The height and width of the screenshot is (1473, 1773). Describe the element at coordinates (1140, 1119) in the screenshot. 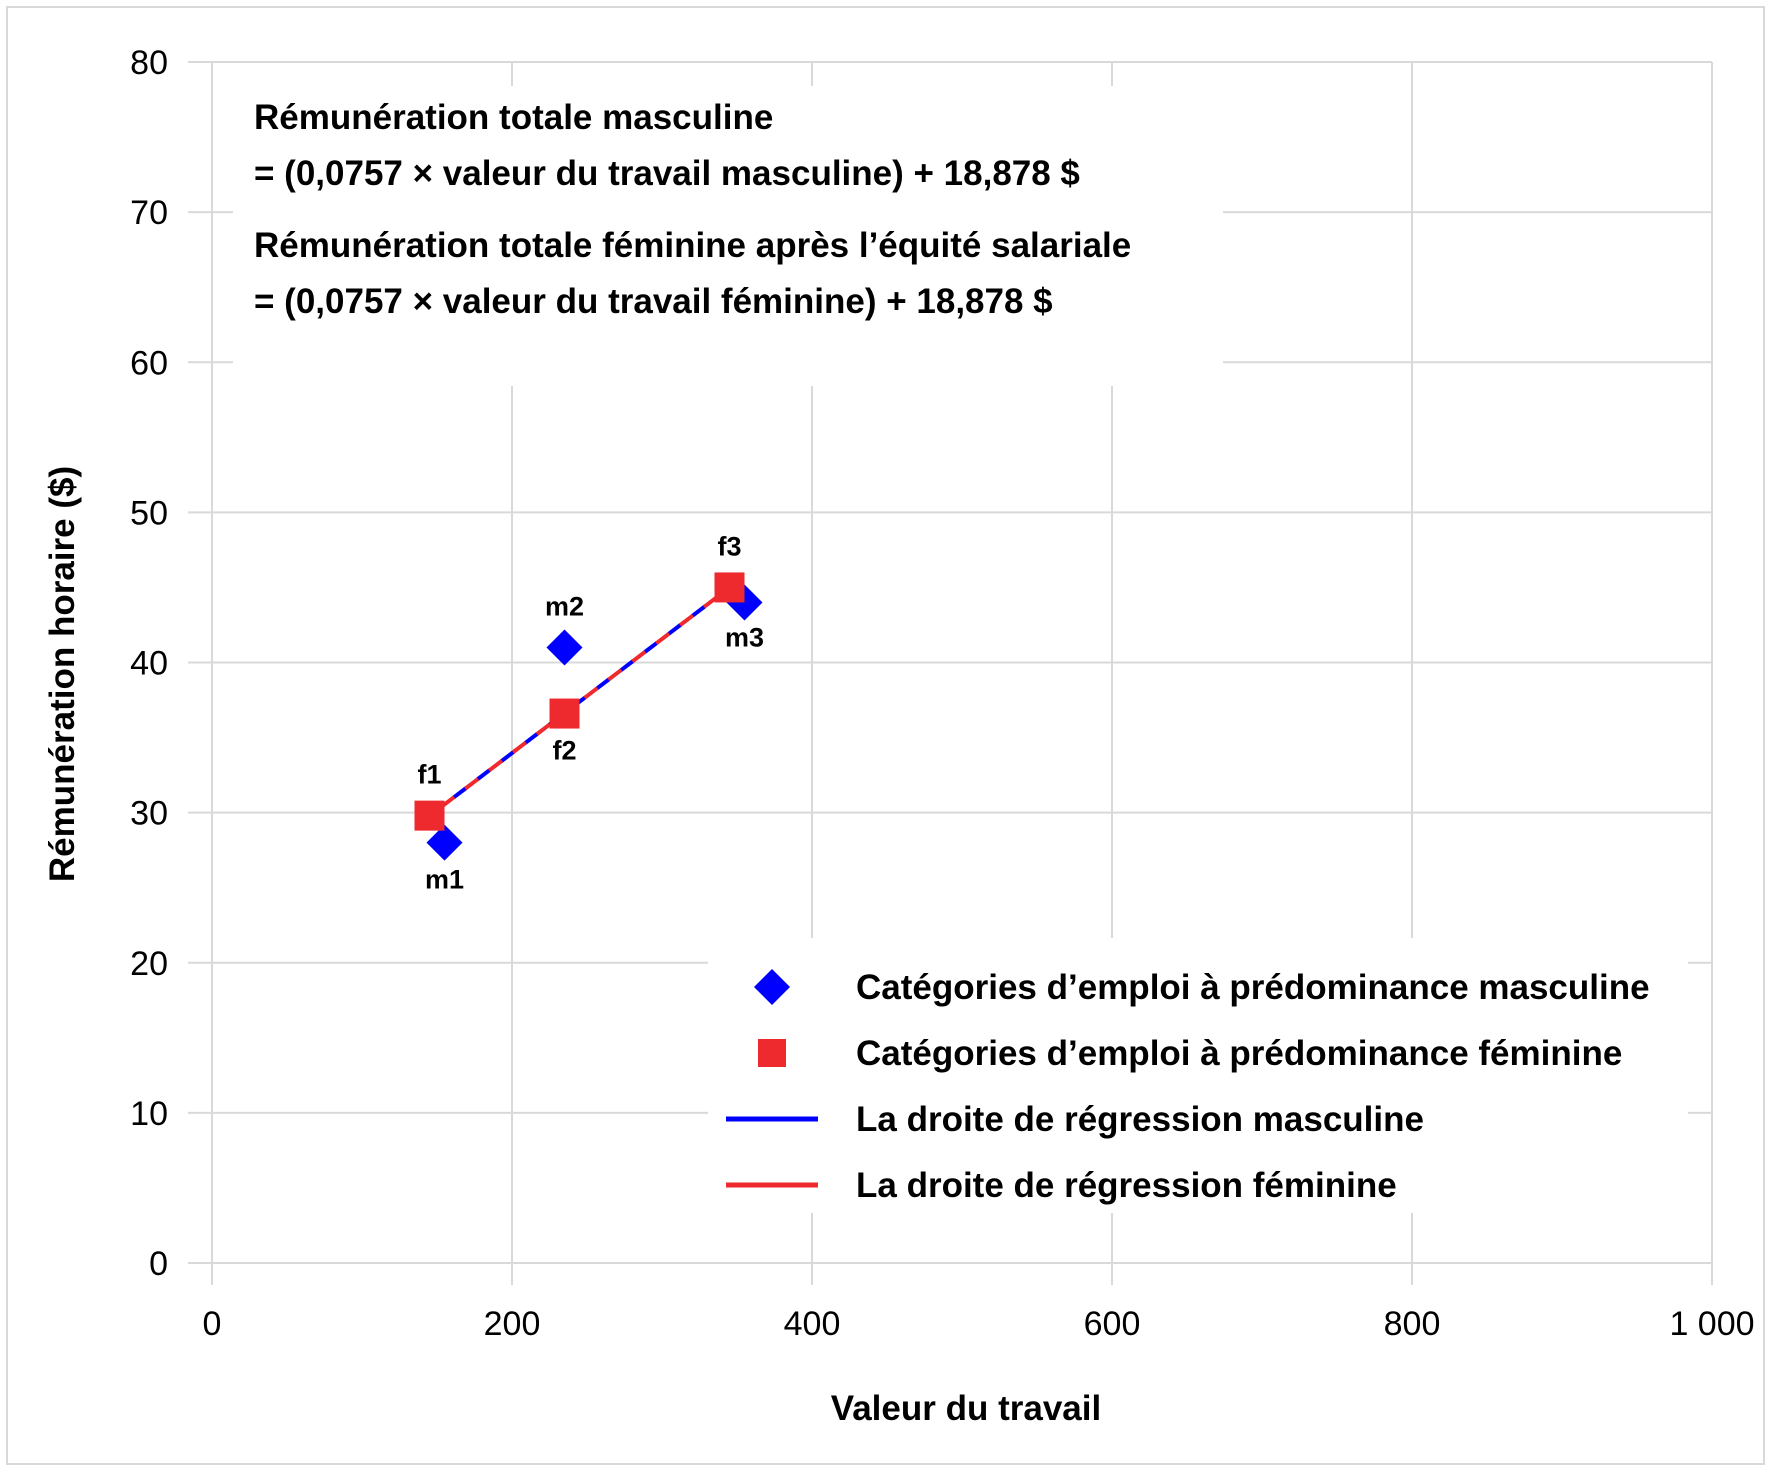

I see `legend-entry-male-regression-label: La droite de régression masculine` at that location.